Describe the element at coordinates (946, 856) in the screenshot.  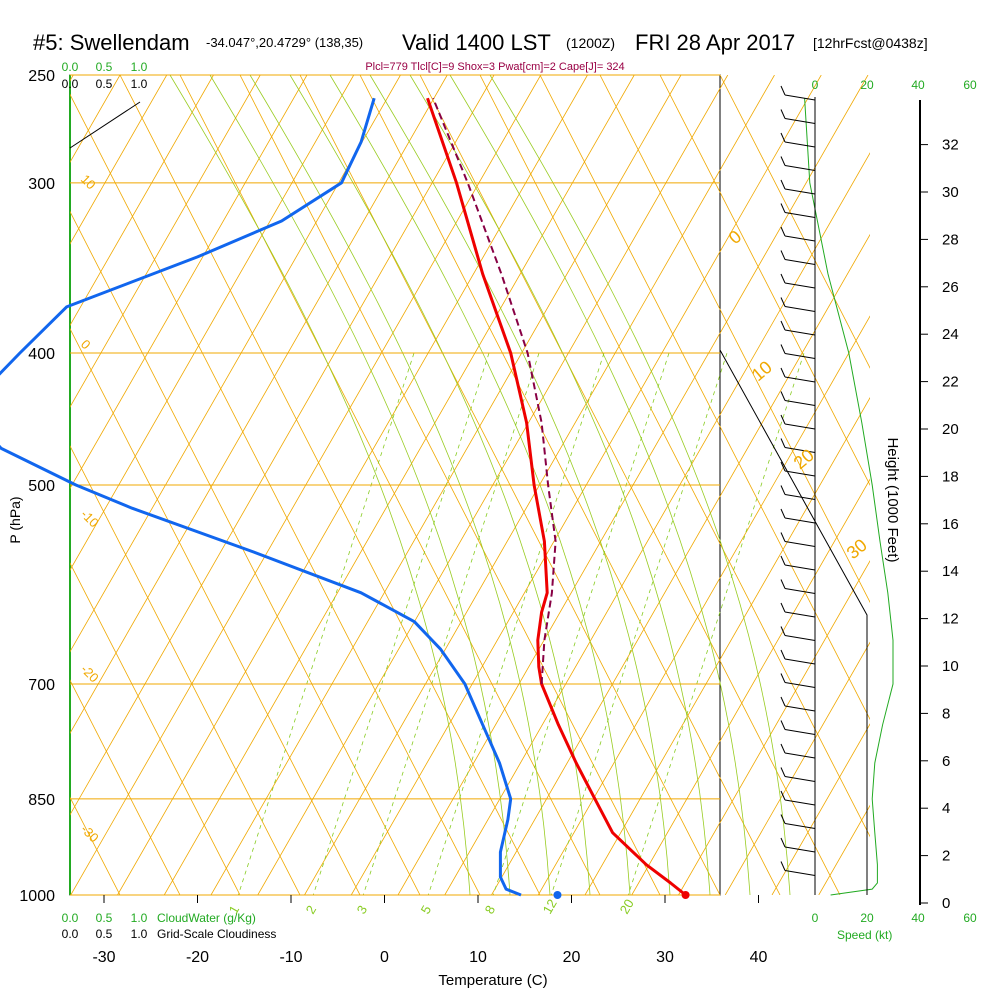
I see `height-tick-label: 2` at that location.